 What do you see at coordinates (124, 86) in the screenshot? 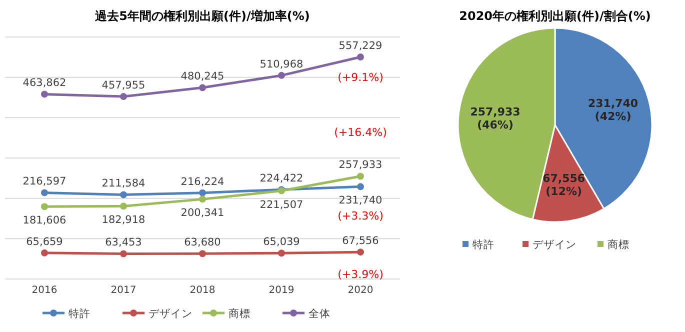
I see `data-label: 457,955` at bounding box center [124, 86].